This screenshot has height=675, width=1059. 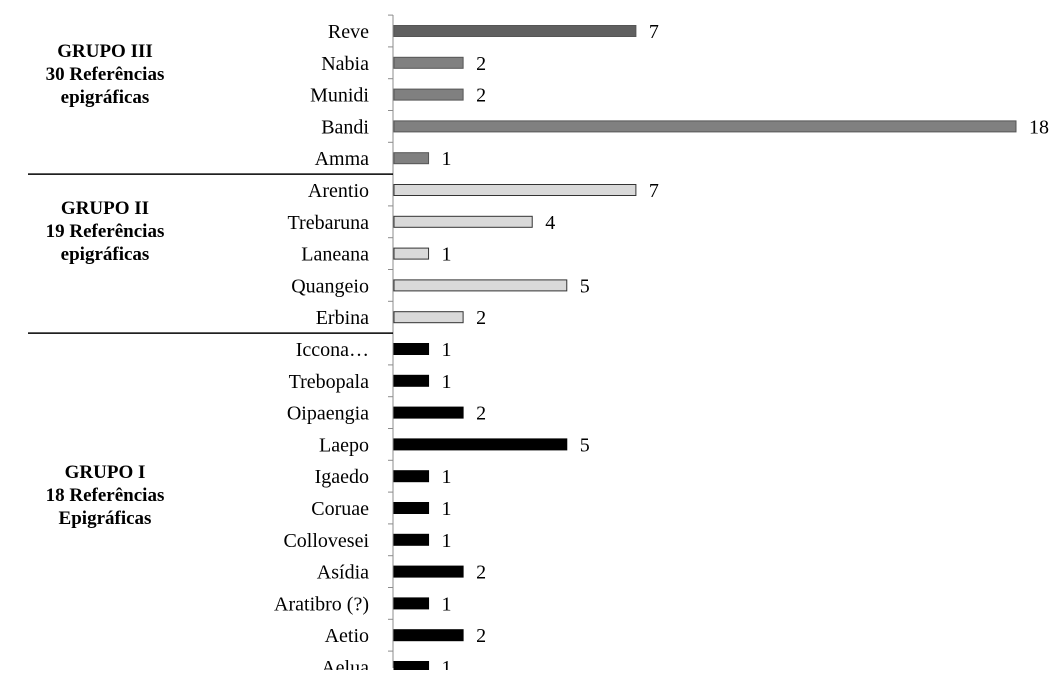 What do you see at coordinates (428, 635) in the screenshot?
I see `bar-aetio` at bounding box center [428, 635].